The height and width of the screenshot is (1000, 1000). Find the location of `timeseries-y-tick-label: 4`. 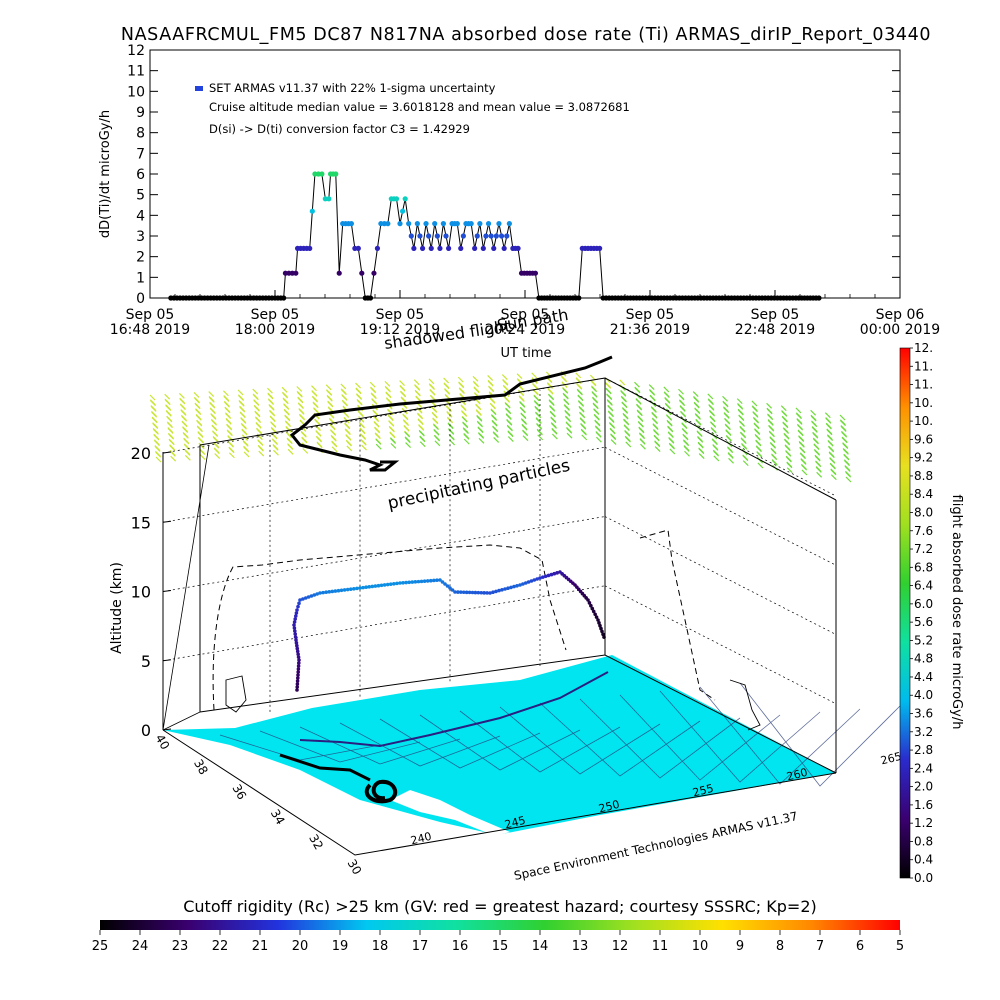

timeseries-y-tick-label: 4 is located at coordinates (140, 216).